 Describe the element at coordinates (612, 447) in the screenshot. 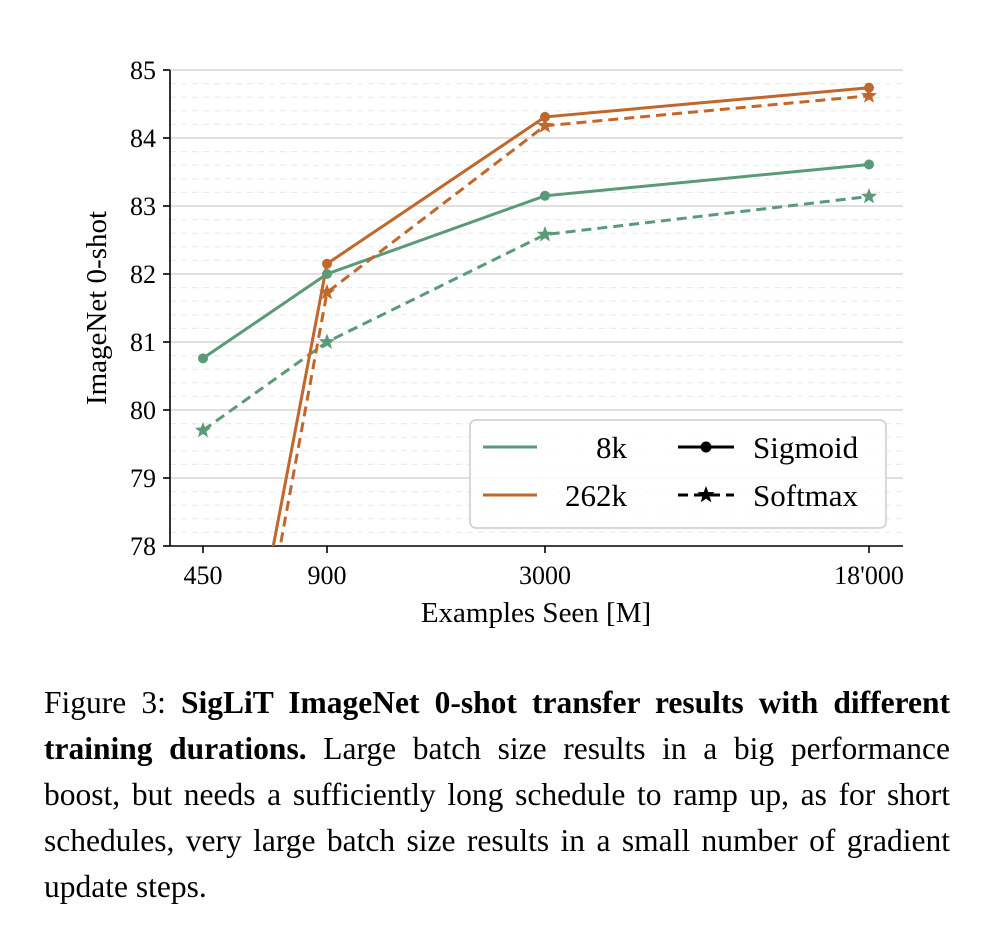

I see `legend-label-8k: 8k` at that location.